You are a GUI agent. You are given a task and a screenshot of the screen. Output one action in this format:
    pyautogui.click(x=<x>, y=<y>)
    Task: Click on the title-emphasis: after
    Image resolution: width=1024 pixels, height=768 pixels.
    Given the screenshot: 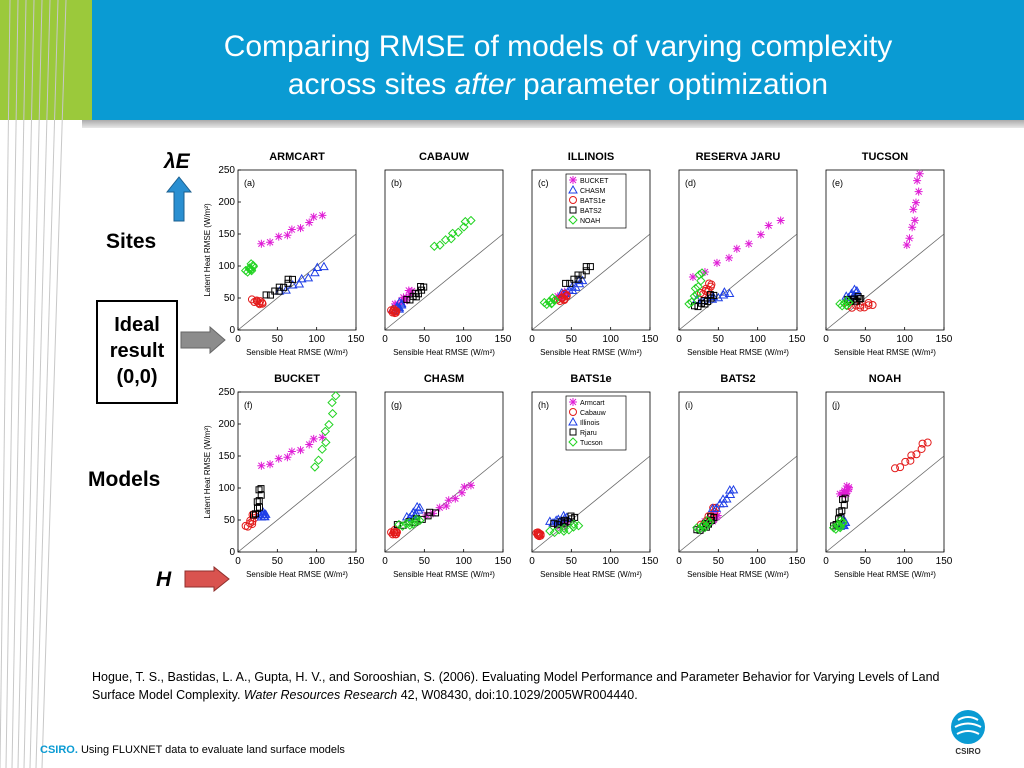 What is the action you would take?
    pyautogui.click(x=484, y=84)
    